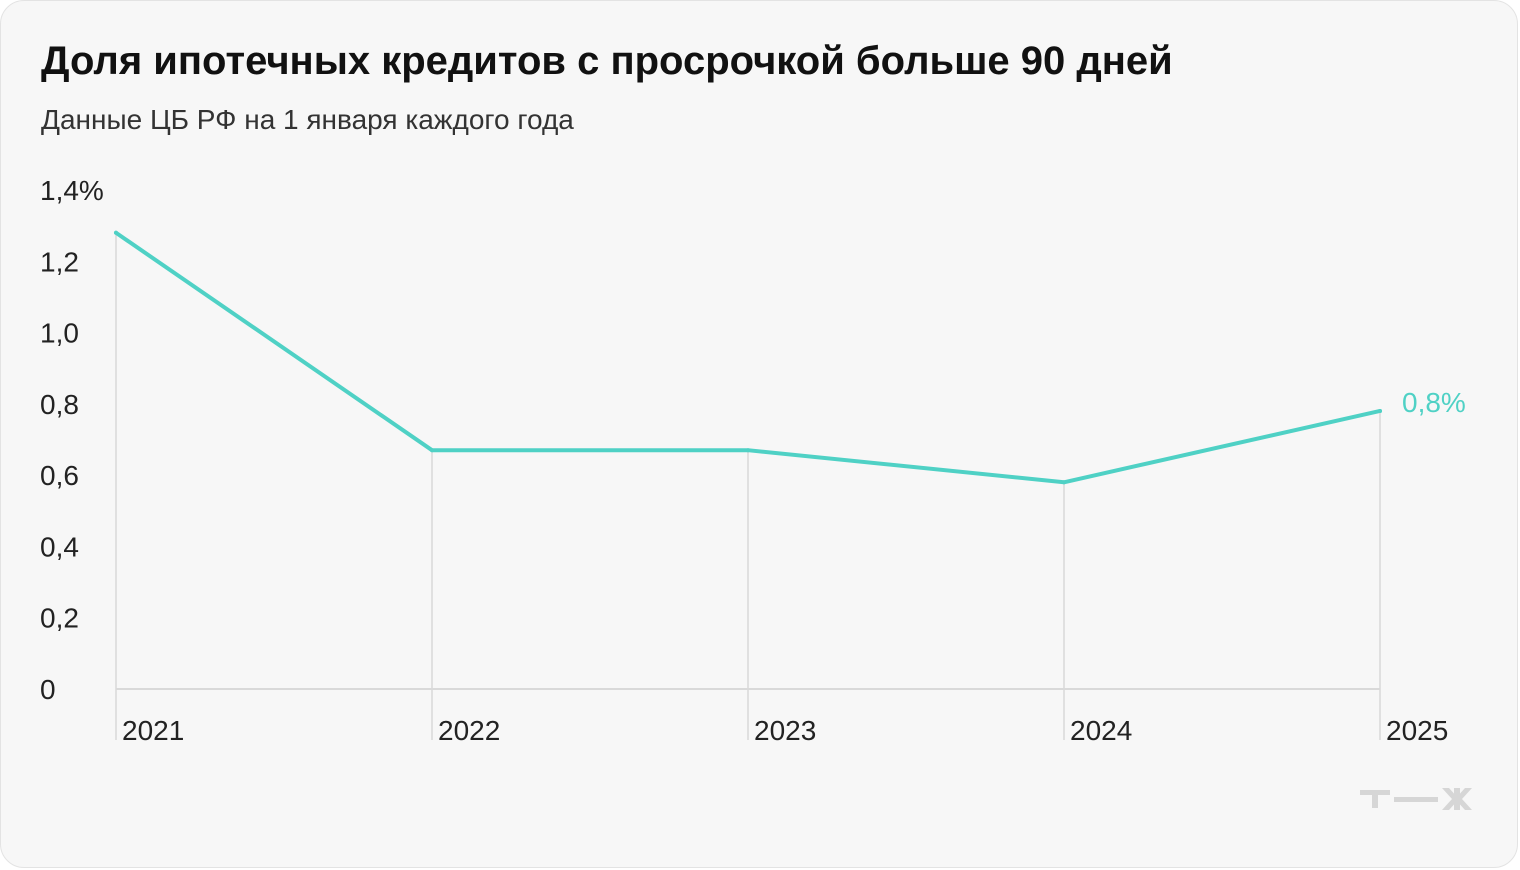 The height and width of the screenshot is (870, 1520). I want to click on y-tick-label: 0,8, so click(59, 404).